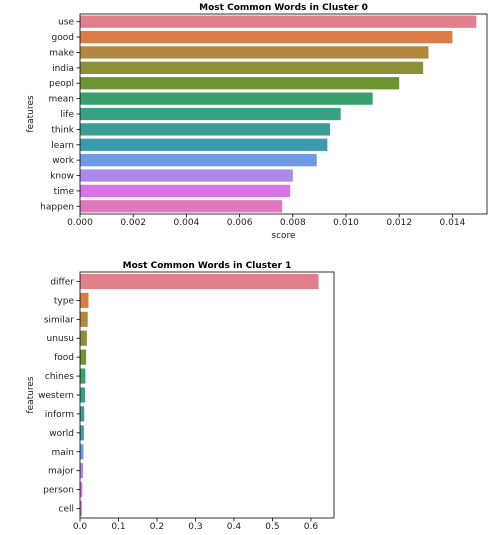 The width and height of the screenshot is (502, 535). Describe the element at coordinates (64, 301) in the screenshot. I see `chart1-category-label: type` at that location.